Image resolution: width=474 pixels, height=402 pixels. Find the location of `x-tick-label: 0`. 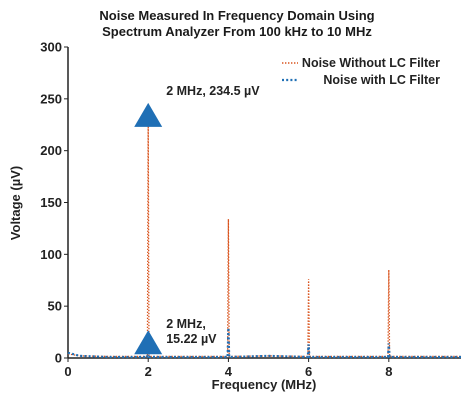

x-tick-label: 0 is located at coordinates (67, 371).